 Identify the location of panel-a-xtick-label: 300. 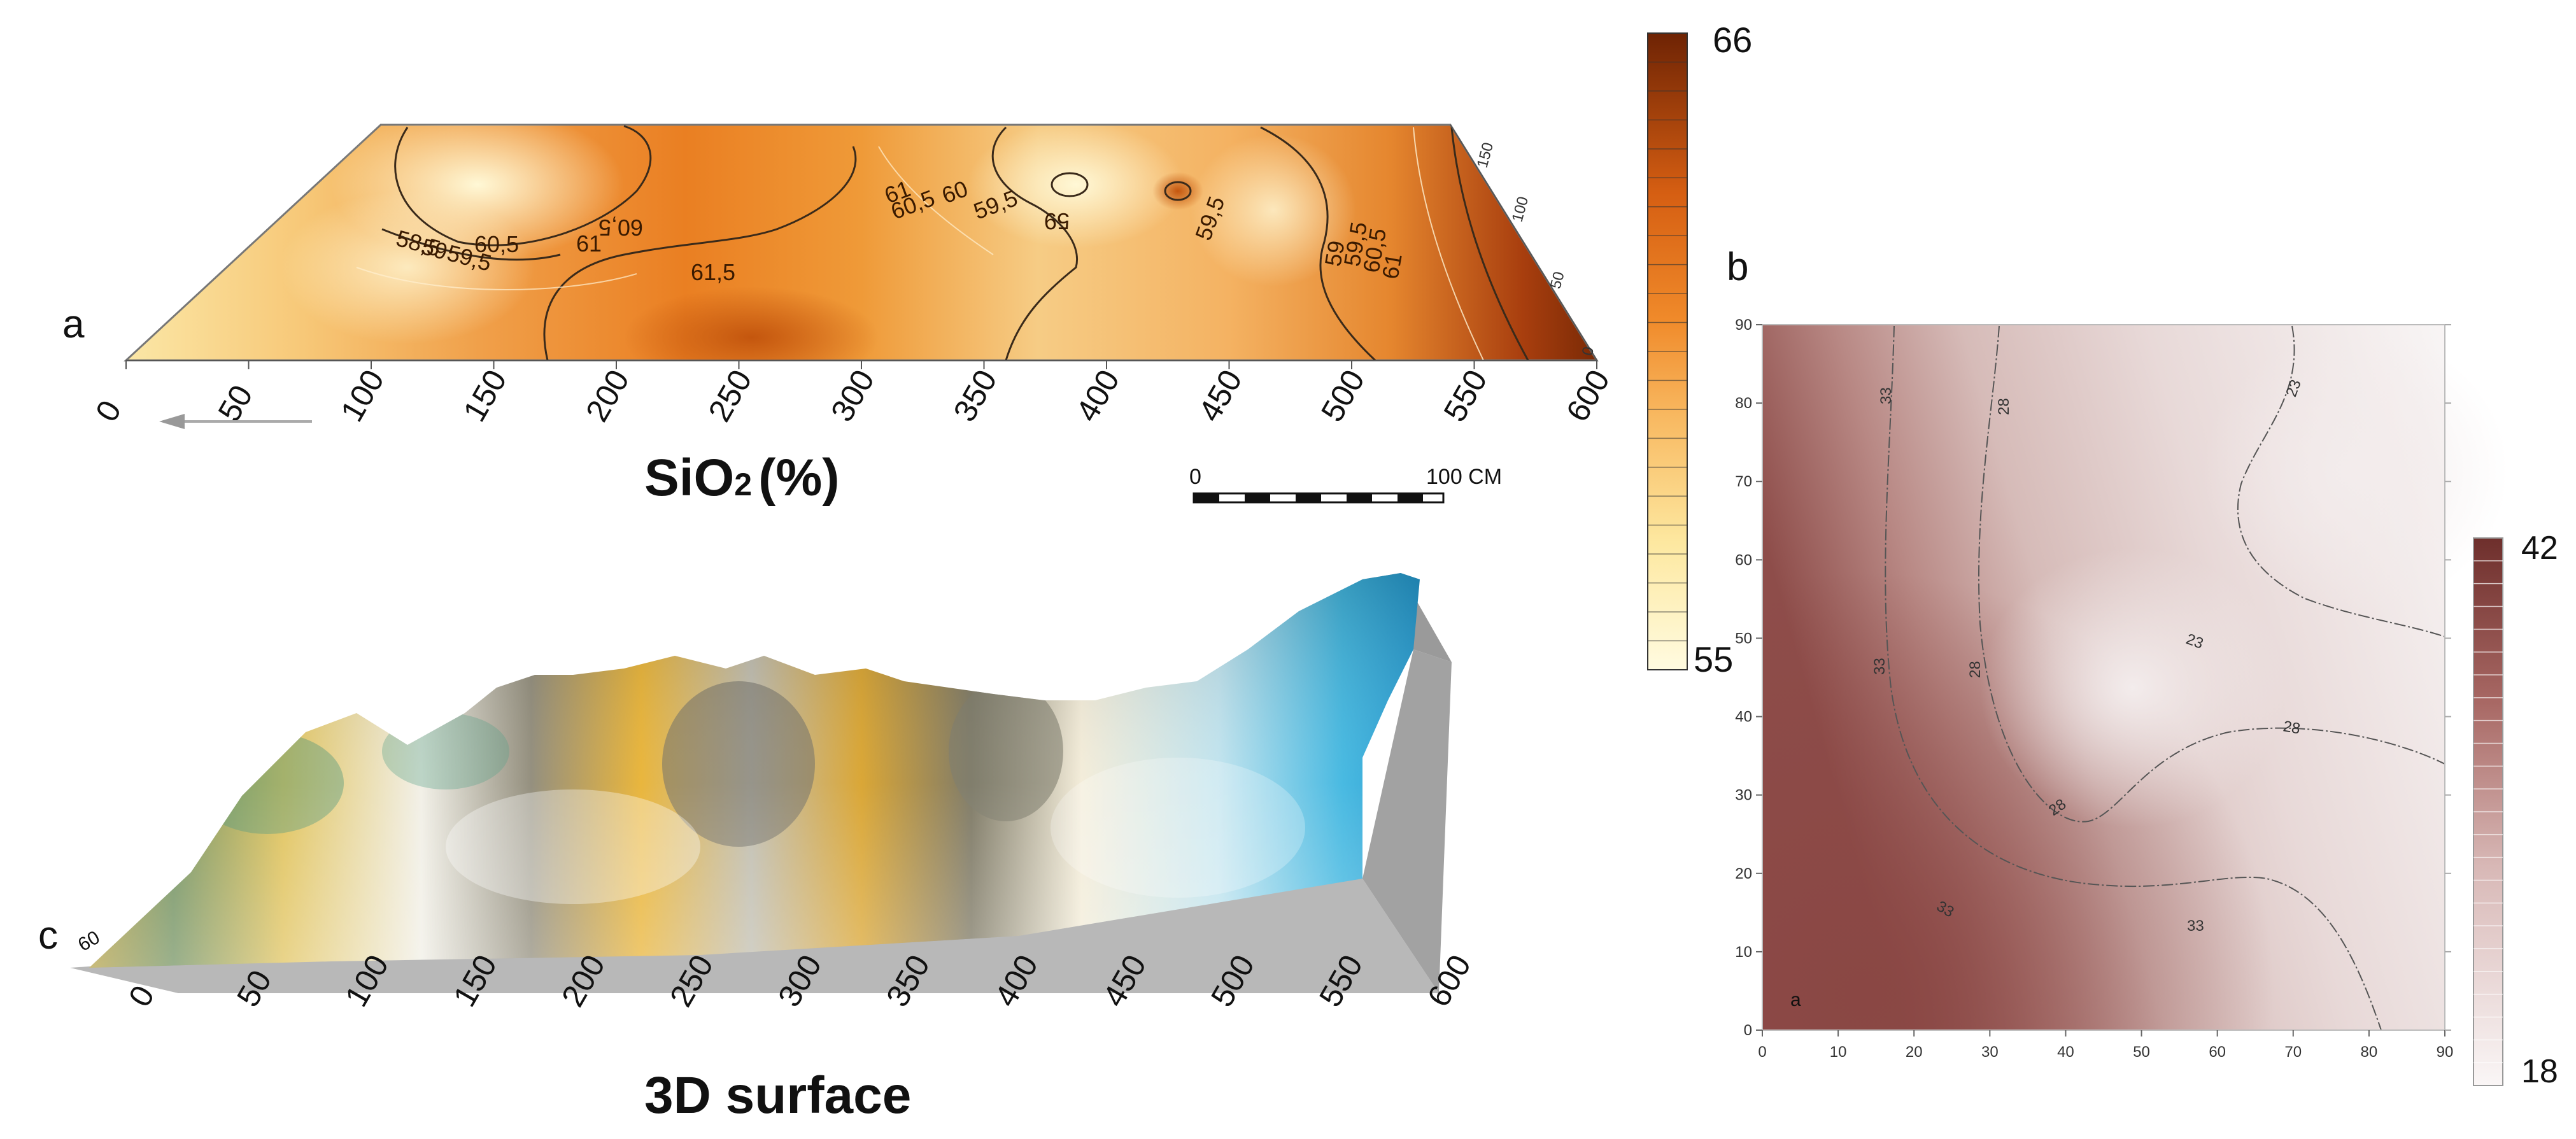
(852, 395).